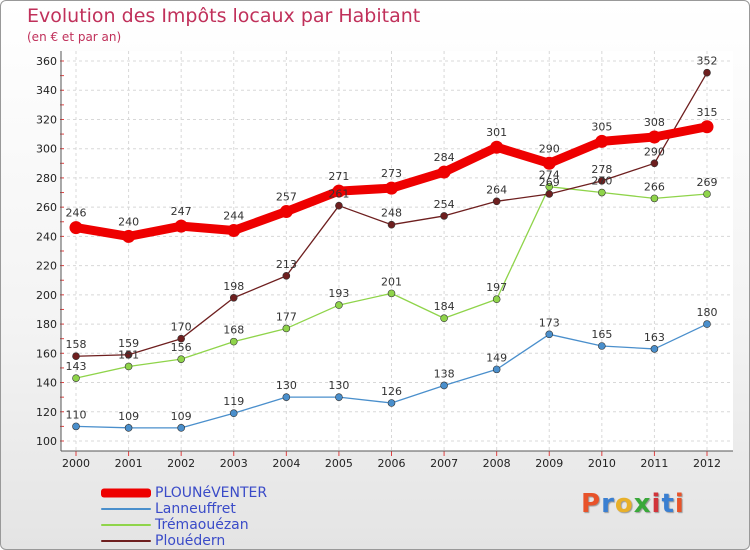 The image size is (750, 550). Describe the element at coordinates (707, 112) in the screenshot. I see `data-label: 315` at that location.